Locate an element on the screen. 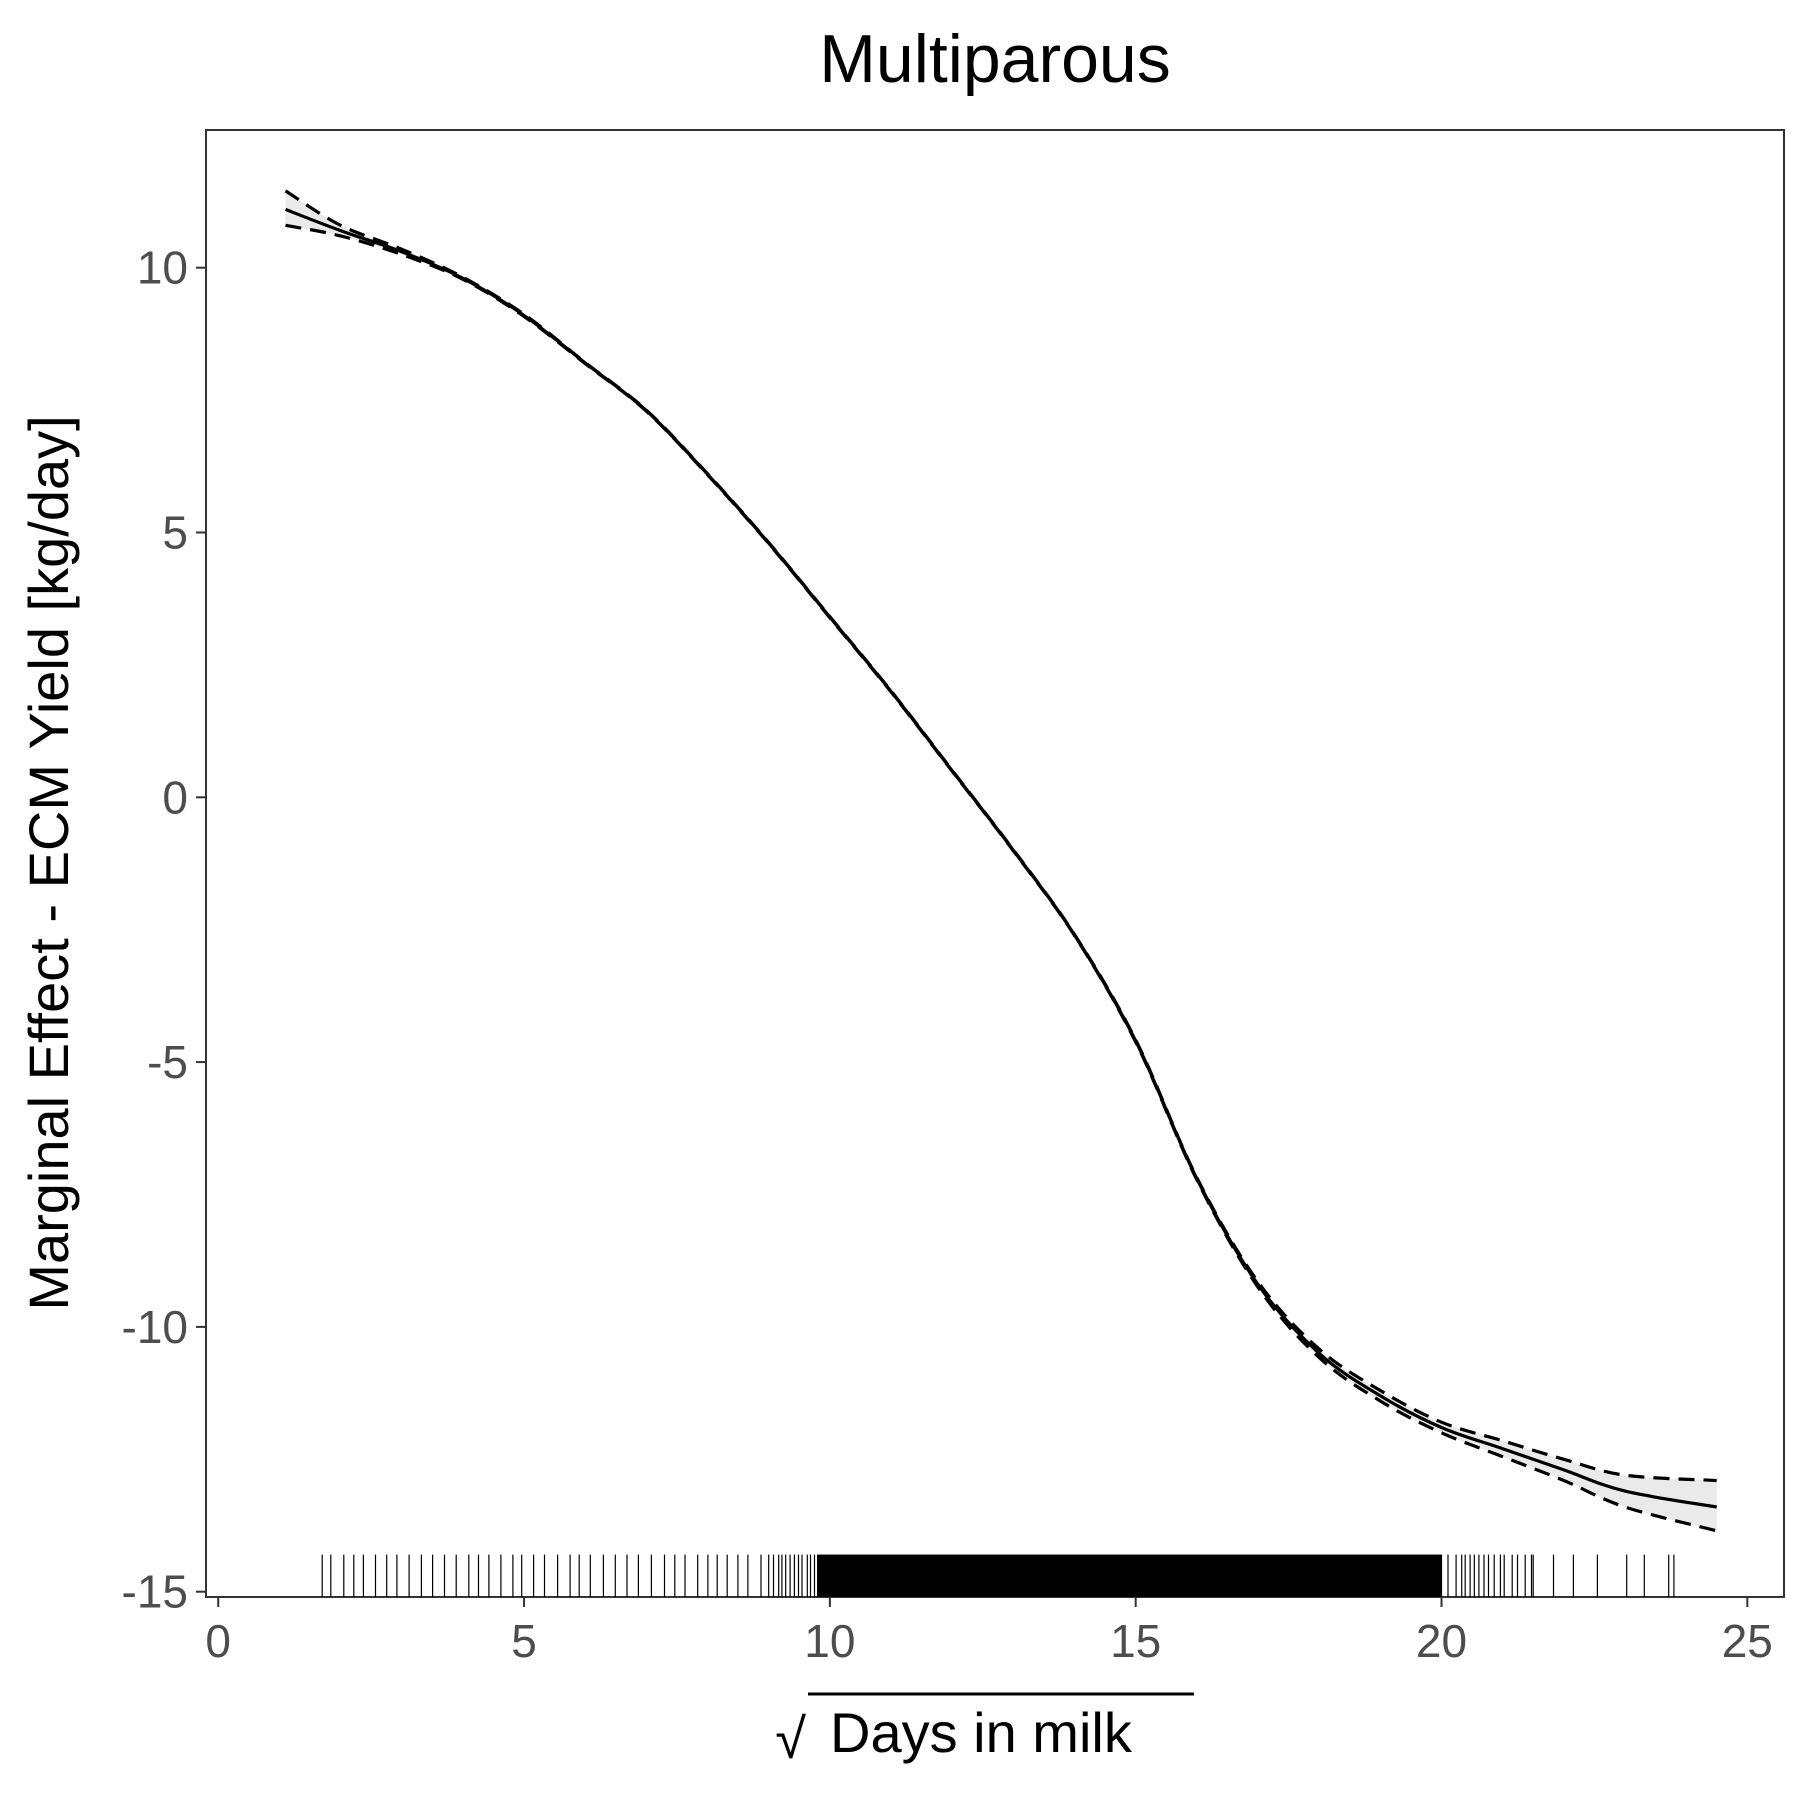  y-tick-label: -10 is located at coordinates (155, 1327).